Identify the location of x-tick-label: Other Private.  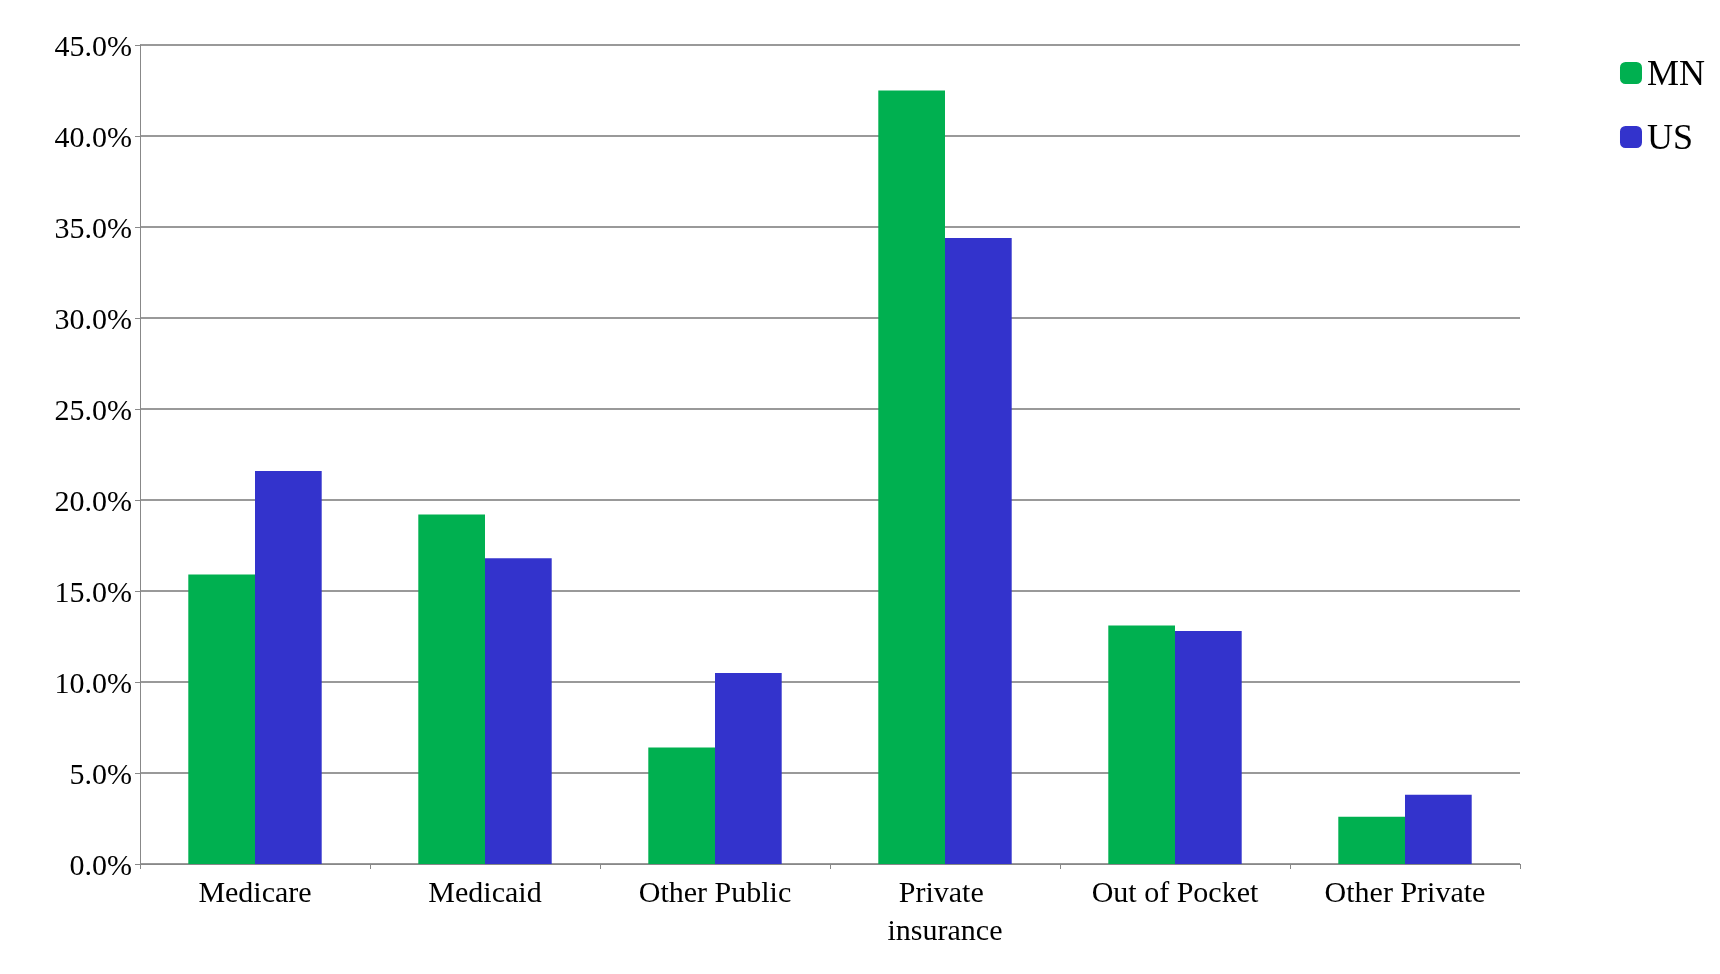
(1405, 891).